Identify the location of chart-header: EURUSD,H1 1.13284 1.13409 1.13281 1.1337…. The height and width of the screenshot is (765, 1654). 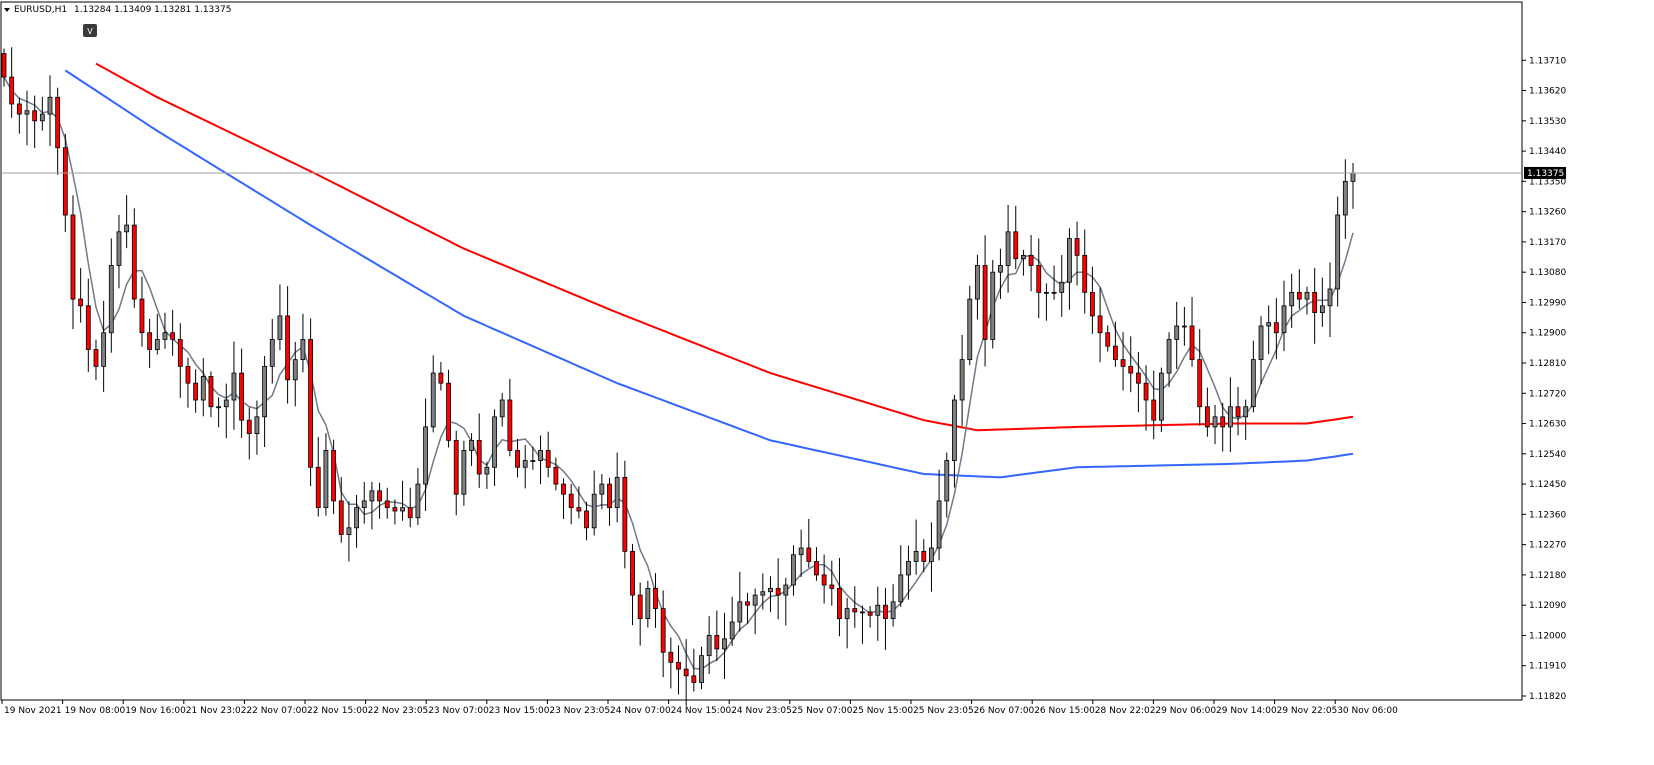
(117, 10).